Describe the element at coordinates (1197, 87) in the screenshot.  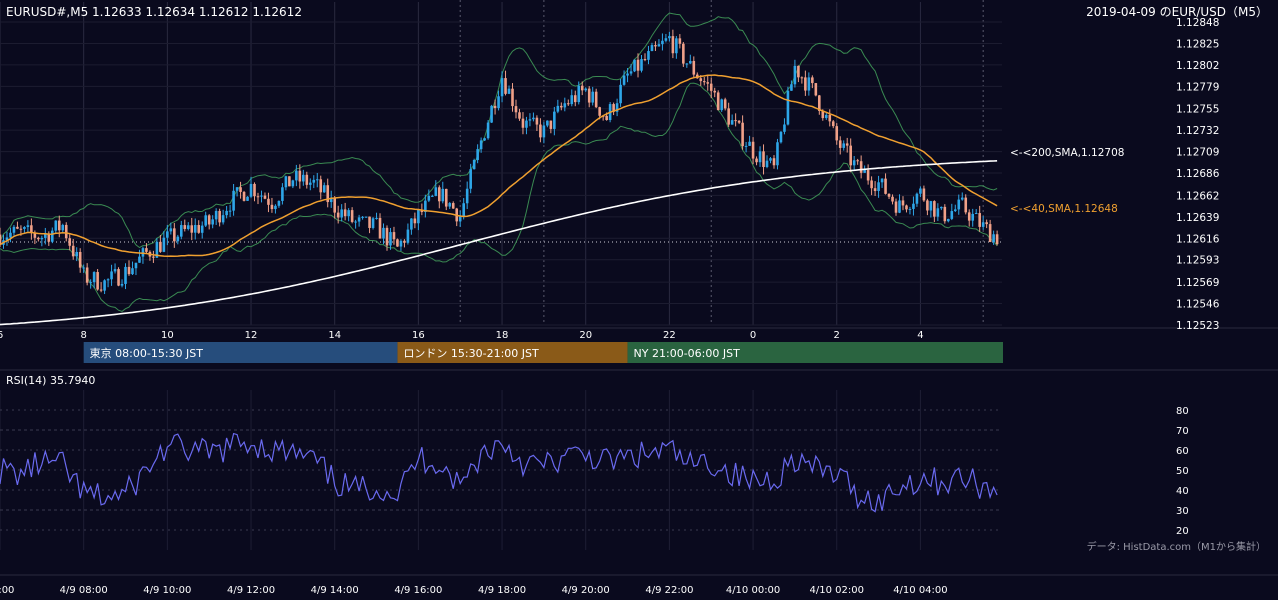
I see `y-tick-label: 1.12779` at that location.